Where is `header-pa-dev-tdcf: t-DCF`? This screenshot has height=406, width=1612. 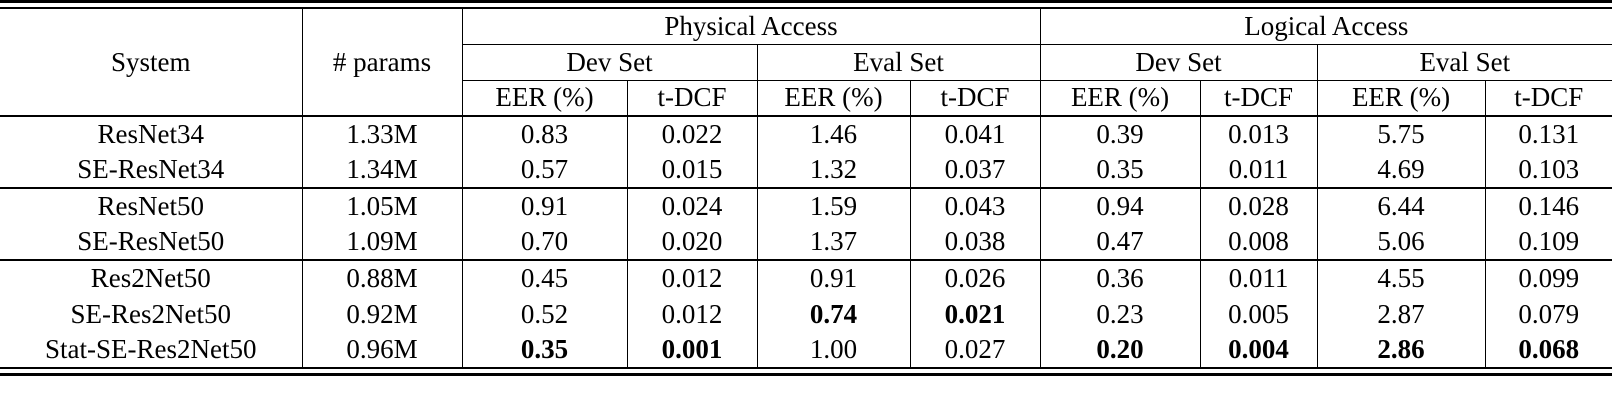
header-pa-dev-tdcf: t-DCF is located at coordinates (691, 97).